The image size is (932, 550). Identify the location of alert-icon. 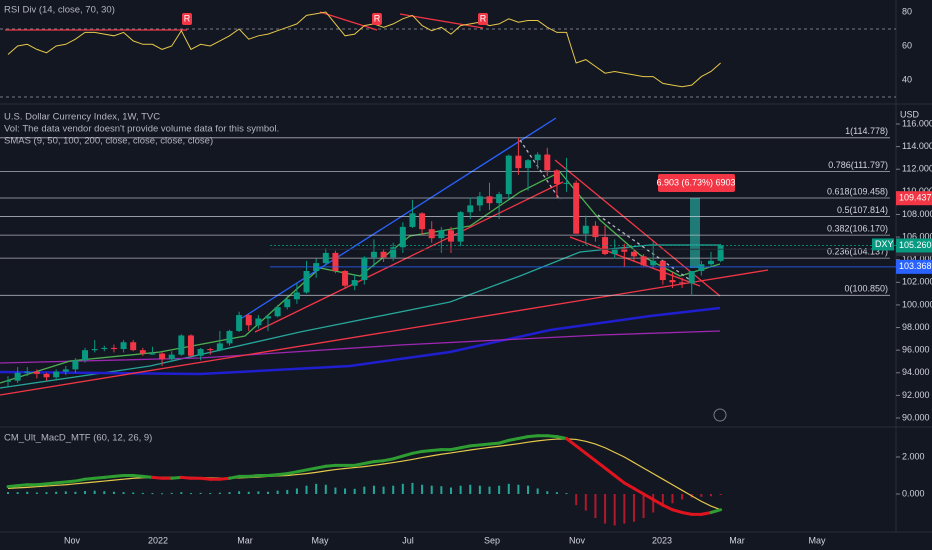
(720, 415).